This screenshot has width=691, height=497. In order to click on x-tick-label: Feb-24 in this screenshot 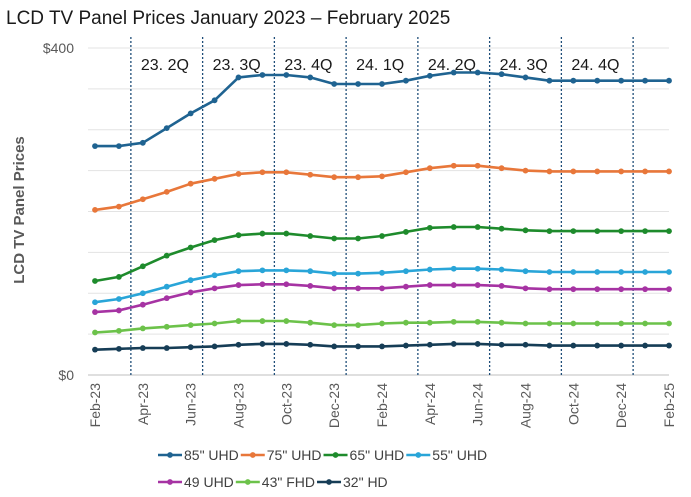, I will do `click(382, 405)`.